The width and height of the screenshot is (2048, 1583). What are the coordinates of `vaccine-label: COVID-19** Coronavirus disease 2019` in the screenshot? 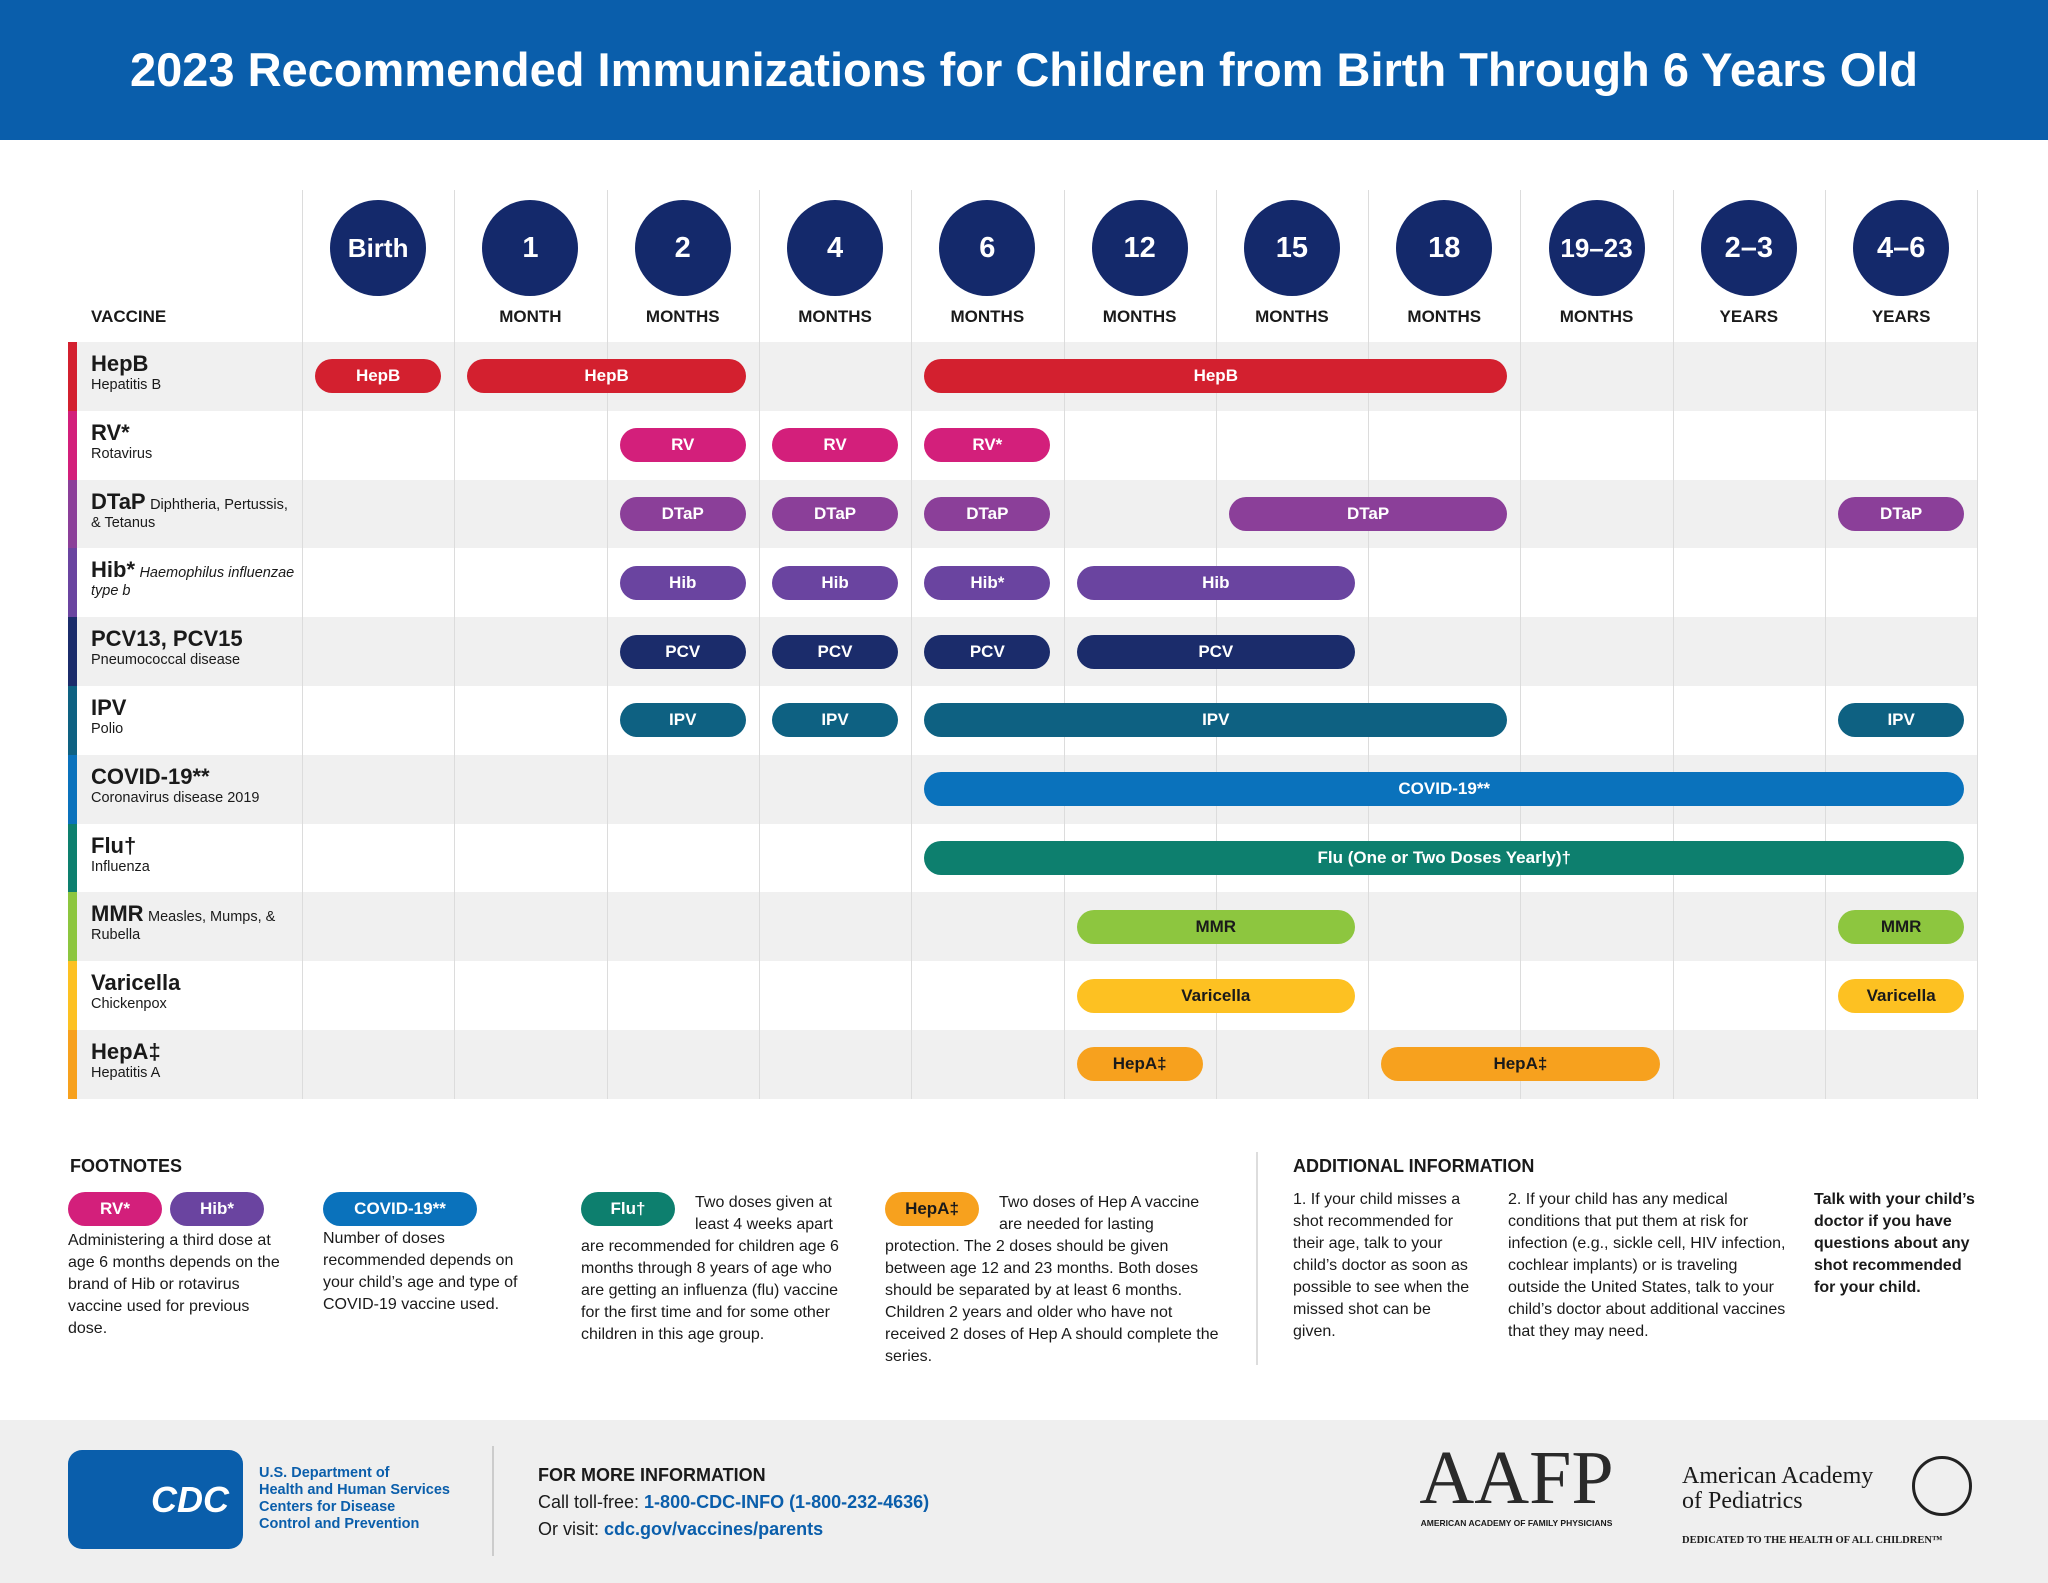 It's located at (193, 785).